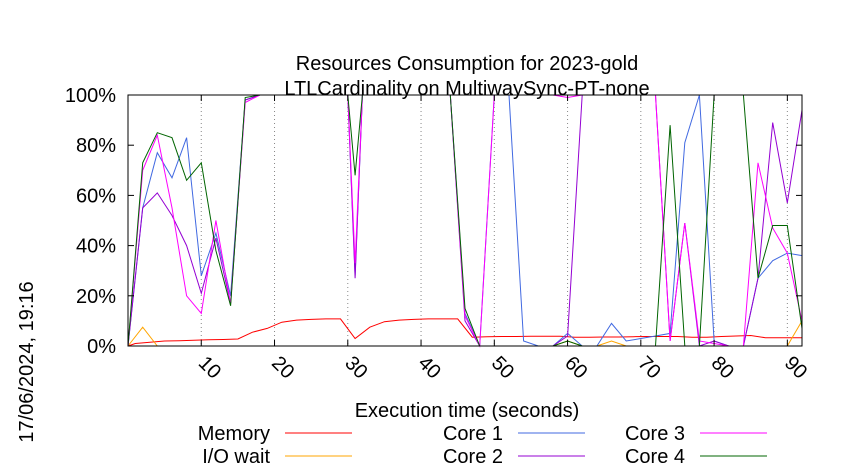 The height and width of the screenshot is (475, 850). I want to click on legend-label-core-3: Core 3, so click(655, 434).